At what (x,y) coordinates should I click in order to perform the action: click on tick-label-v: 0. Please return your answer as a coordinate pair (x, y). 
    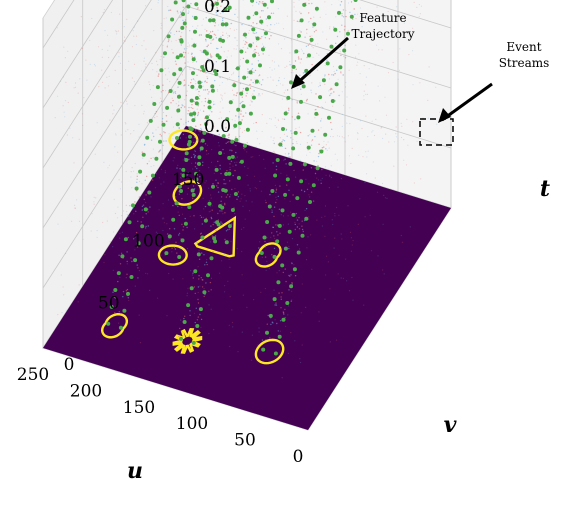
    Looking at the image, I should click on (69, 365).